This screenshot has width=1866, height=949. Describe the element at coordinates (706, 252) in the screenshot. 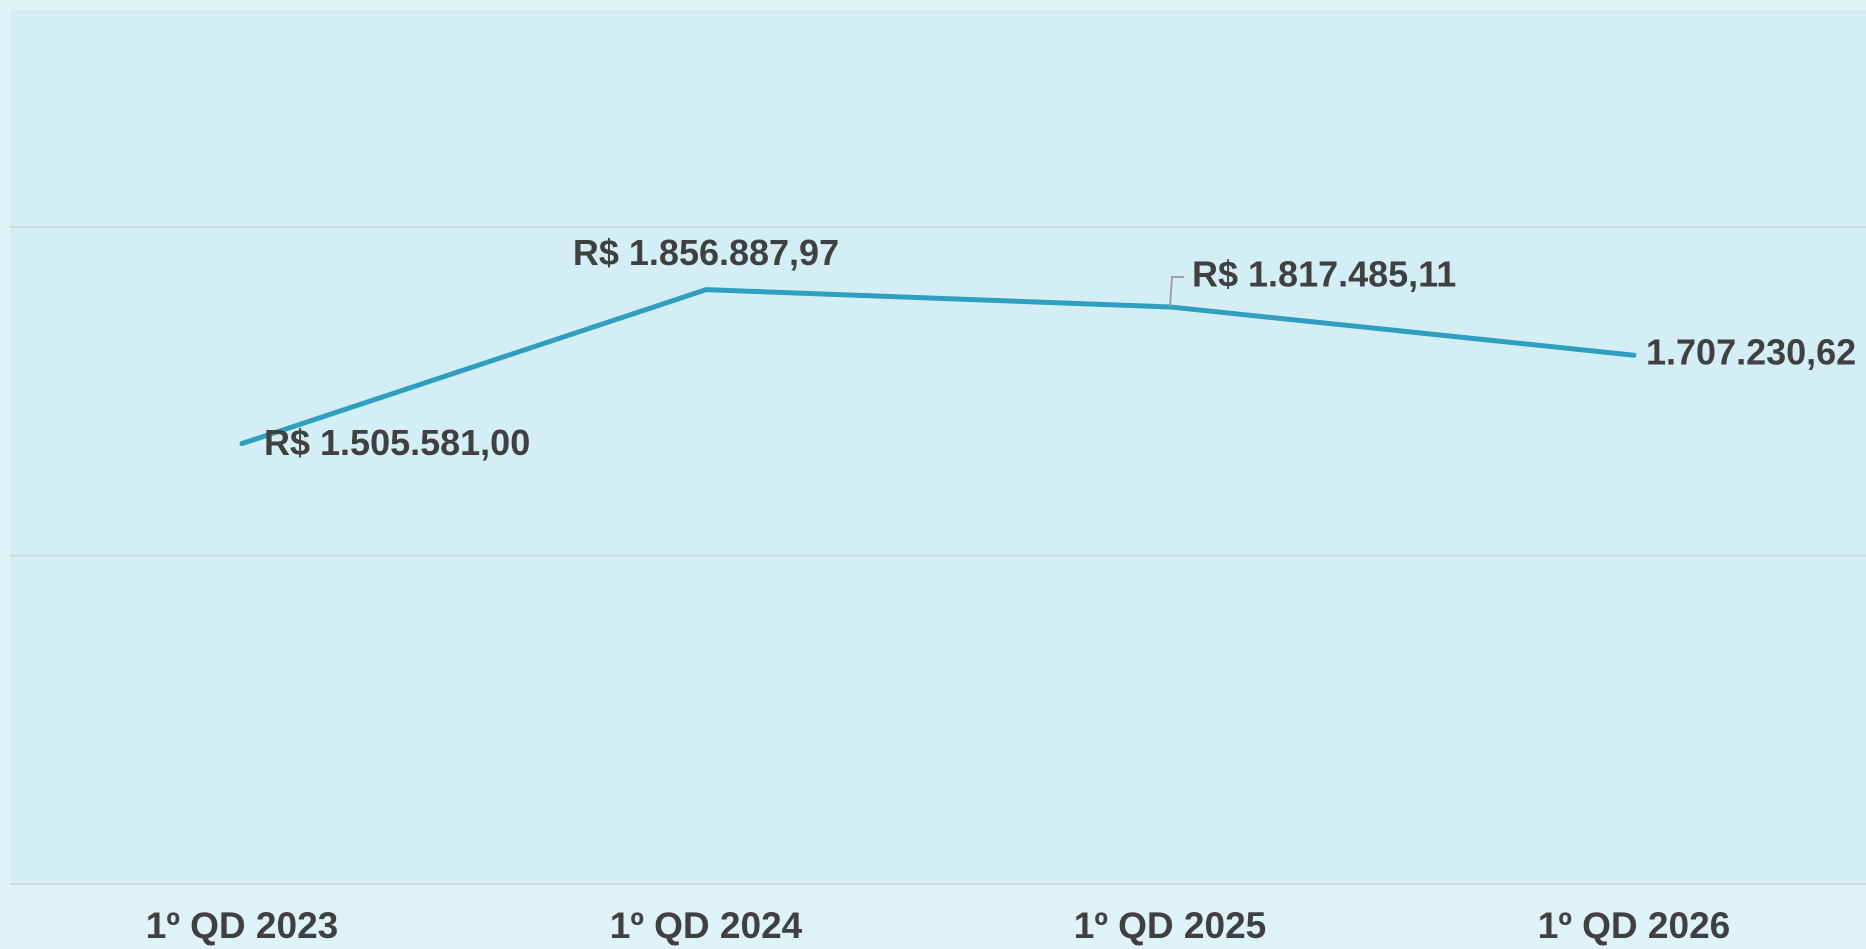

I see `data-label: R$ 1.856.887,97` at that location.